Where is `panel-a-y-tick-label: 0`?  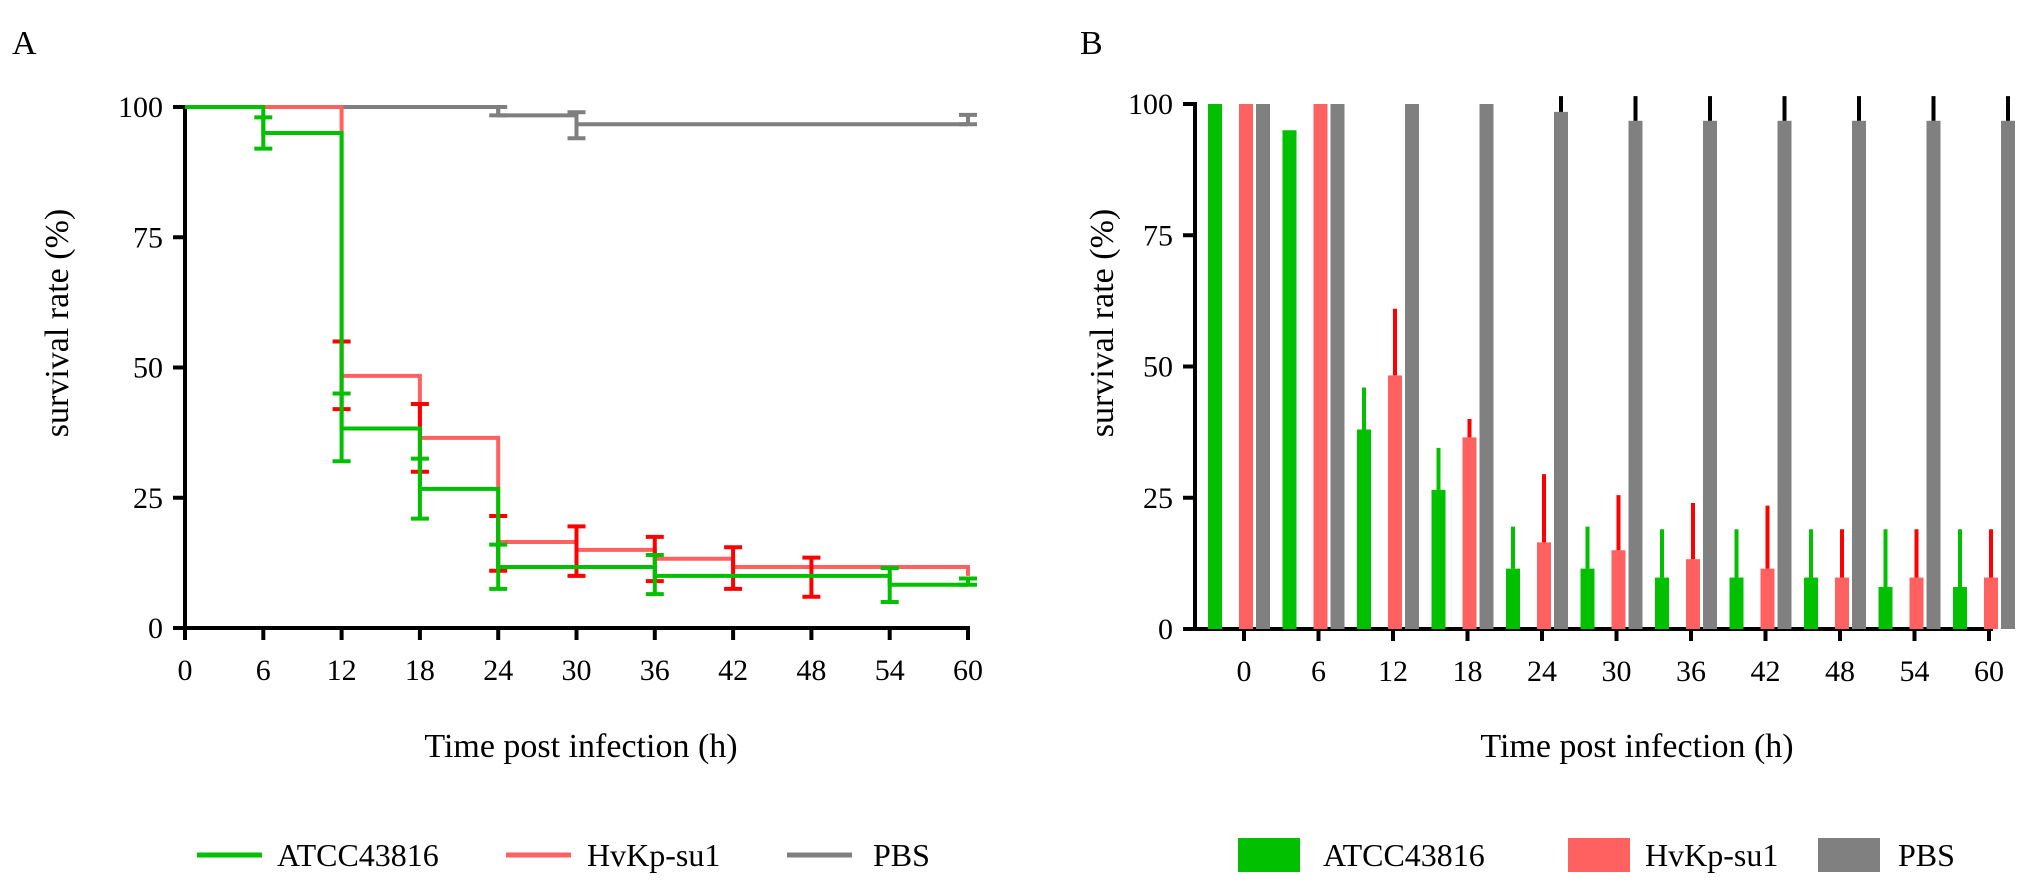 panel-a-y-tick-label: 0 is located at coordinates (155, 628).